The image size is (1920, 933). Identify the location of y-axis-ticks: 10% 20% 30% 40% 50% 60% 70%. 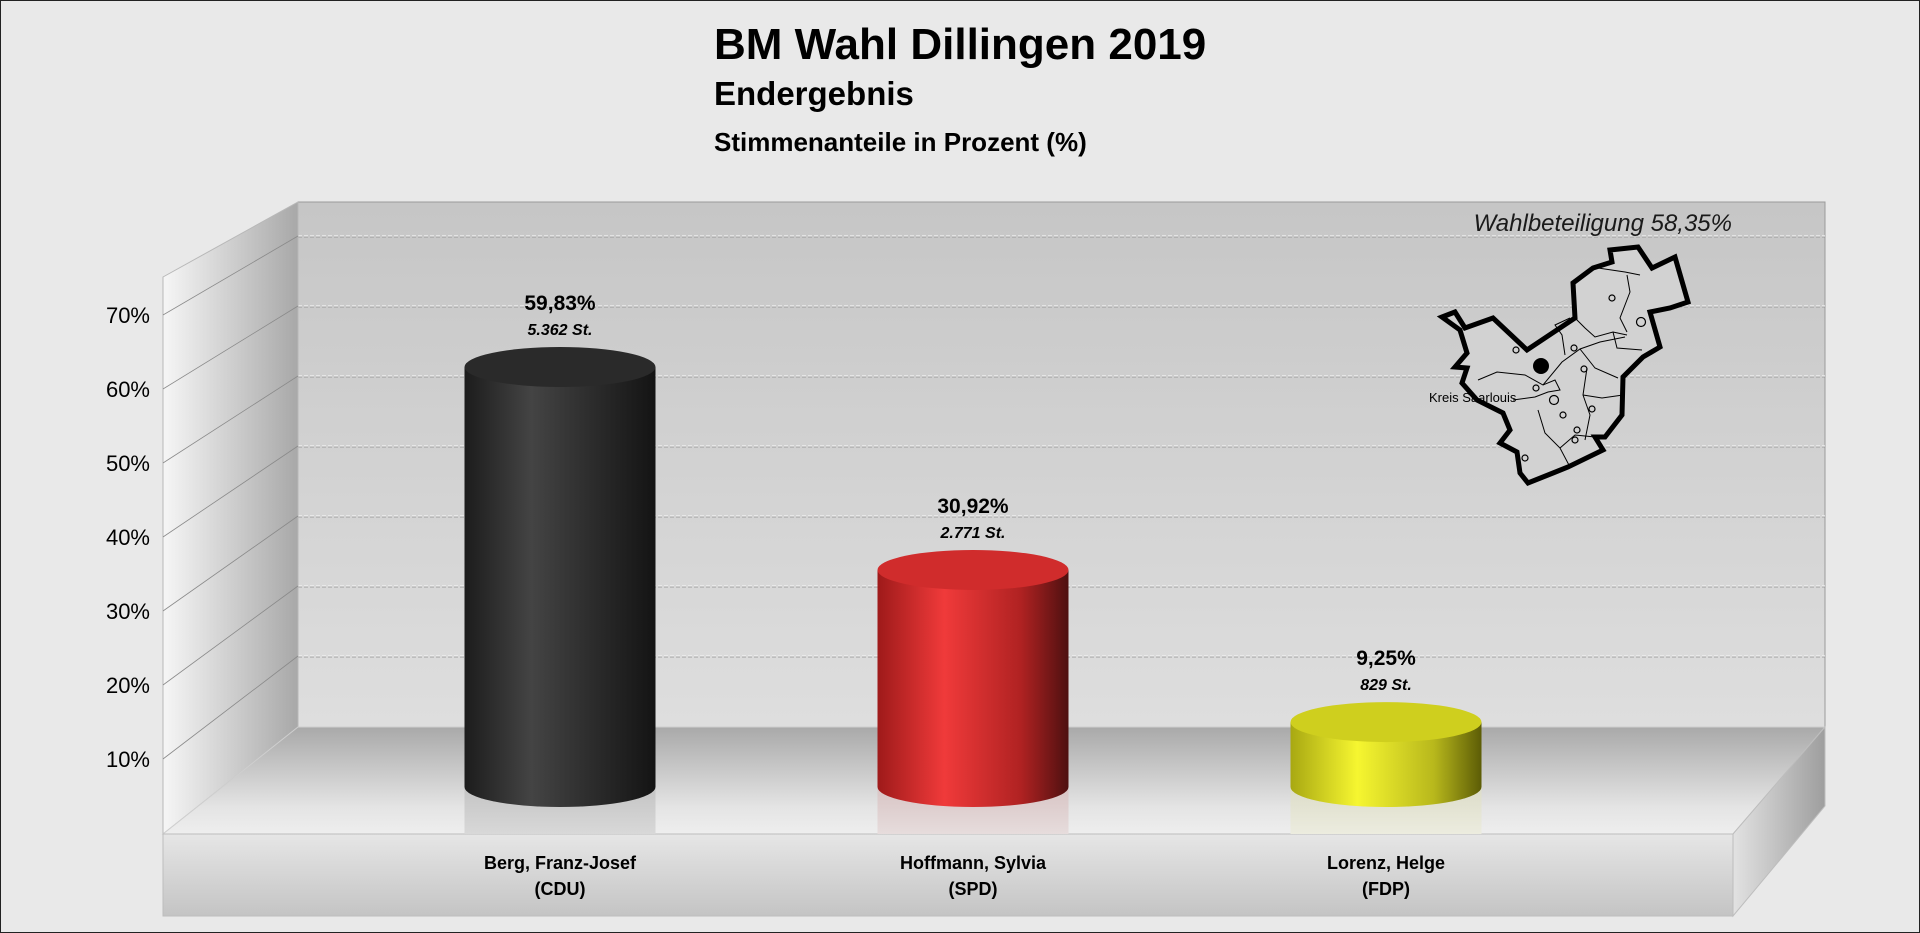
(128, 537).